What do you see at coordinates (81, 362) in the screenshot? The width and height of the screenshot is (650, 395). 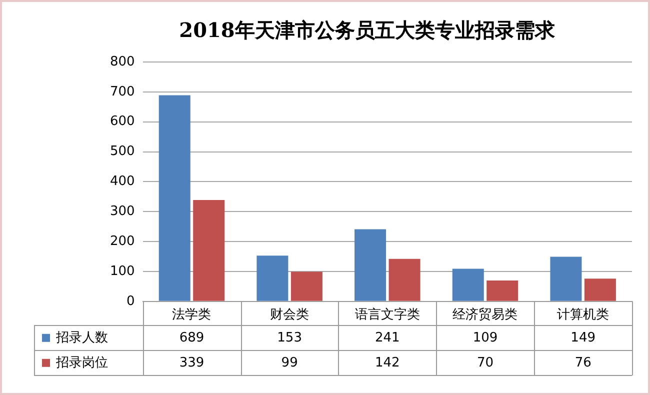 I see `legend-label: 招录岗位` at bounding box center [81, 362].